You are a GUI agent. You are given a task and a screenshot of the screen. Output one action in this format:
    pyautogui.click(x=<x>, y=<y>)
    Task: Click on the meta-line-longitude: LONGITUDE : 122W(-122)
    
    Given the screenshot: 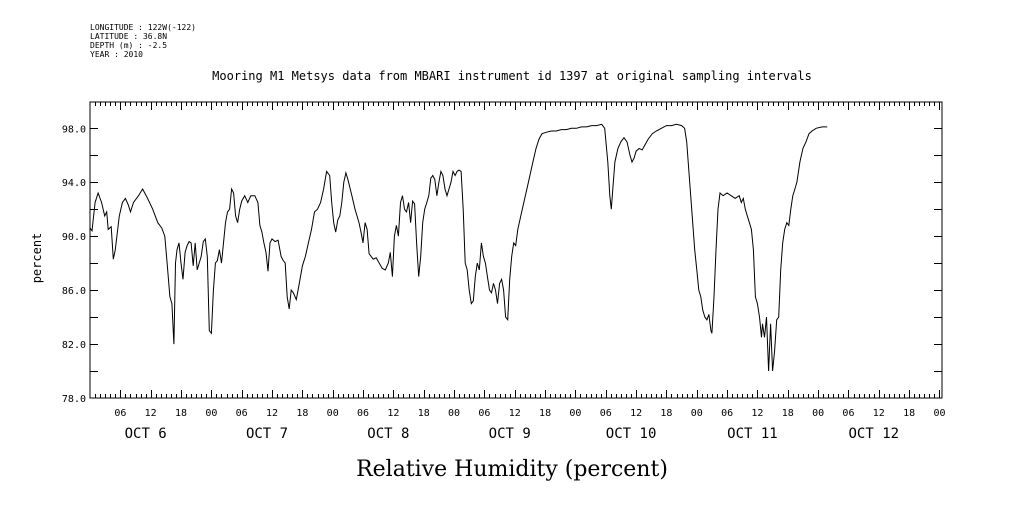 What is the action you would take?
    pyautogui.click(x=143, y=27)
    